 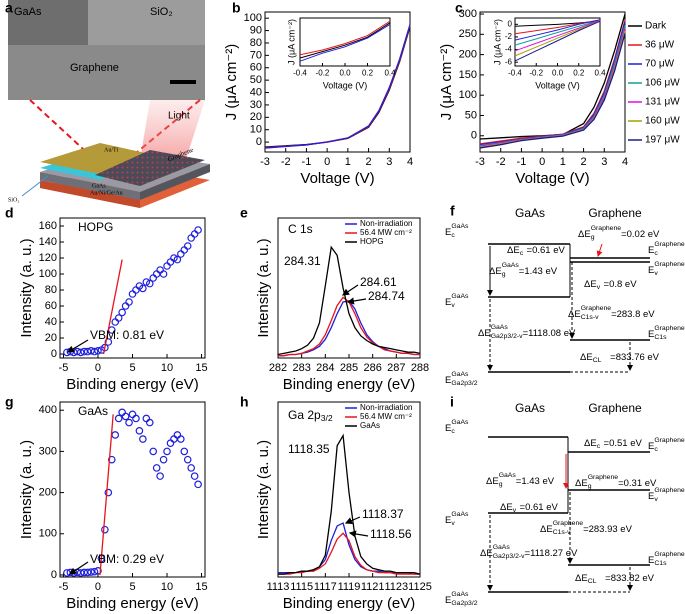 What do you see at coordinates (95, 227) in the screenshot?
I see `annotation: HOPG` at bounding box center [95, 227].